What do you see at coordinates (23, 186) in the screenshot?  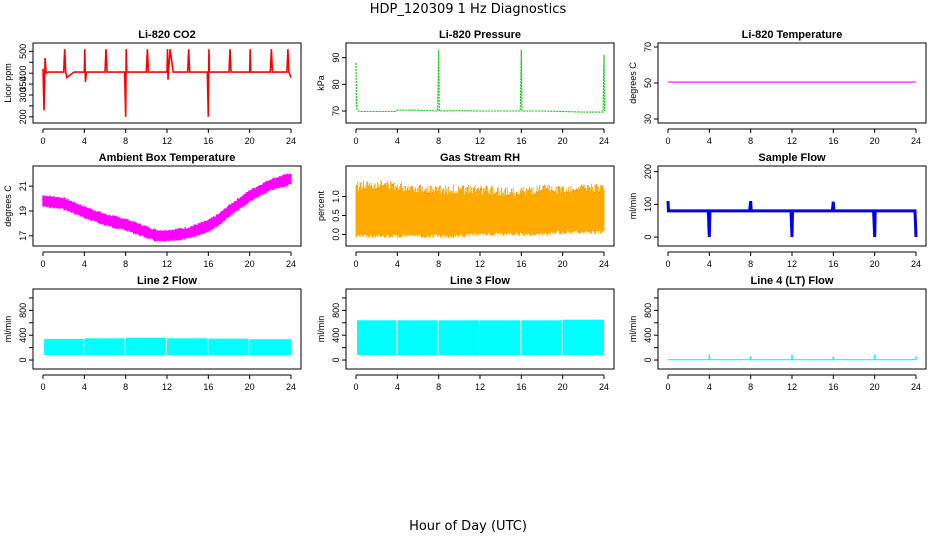 I see `y-tick-label: 21` at bounding box center [23, 186].